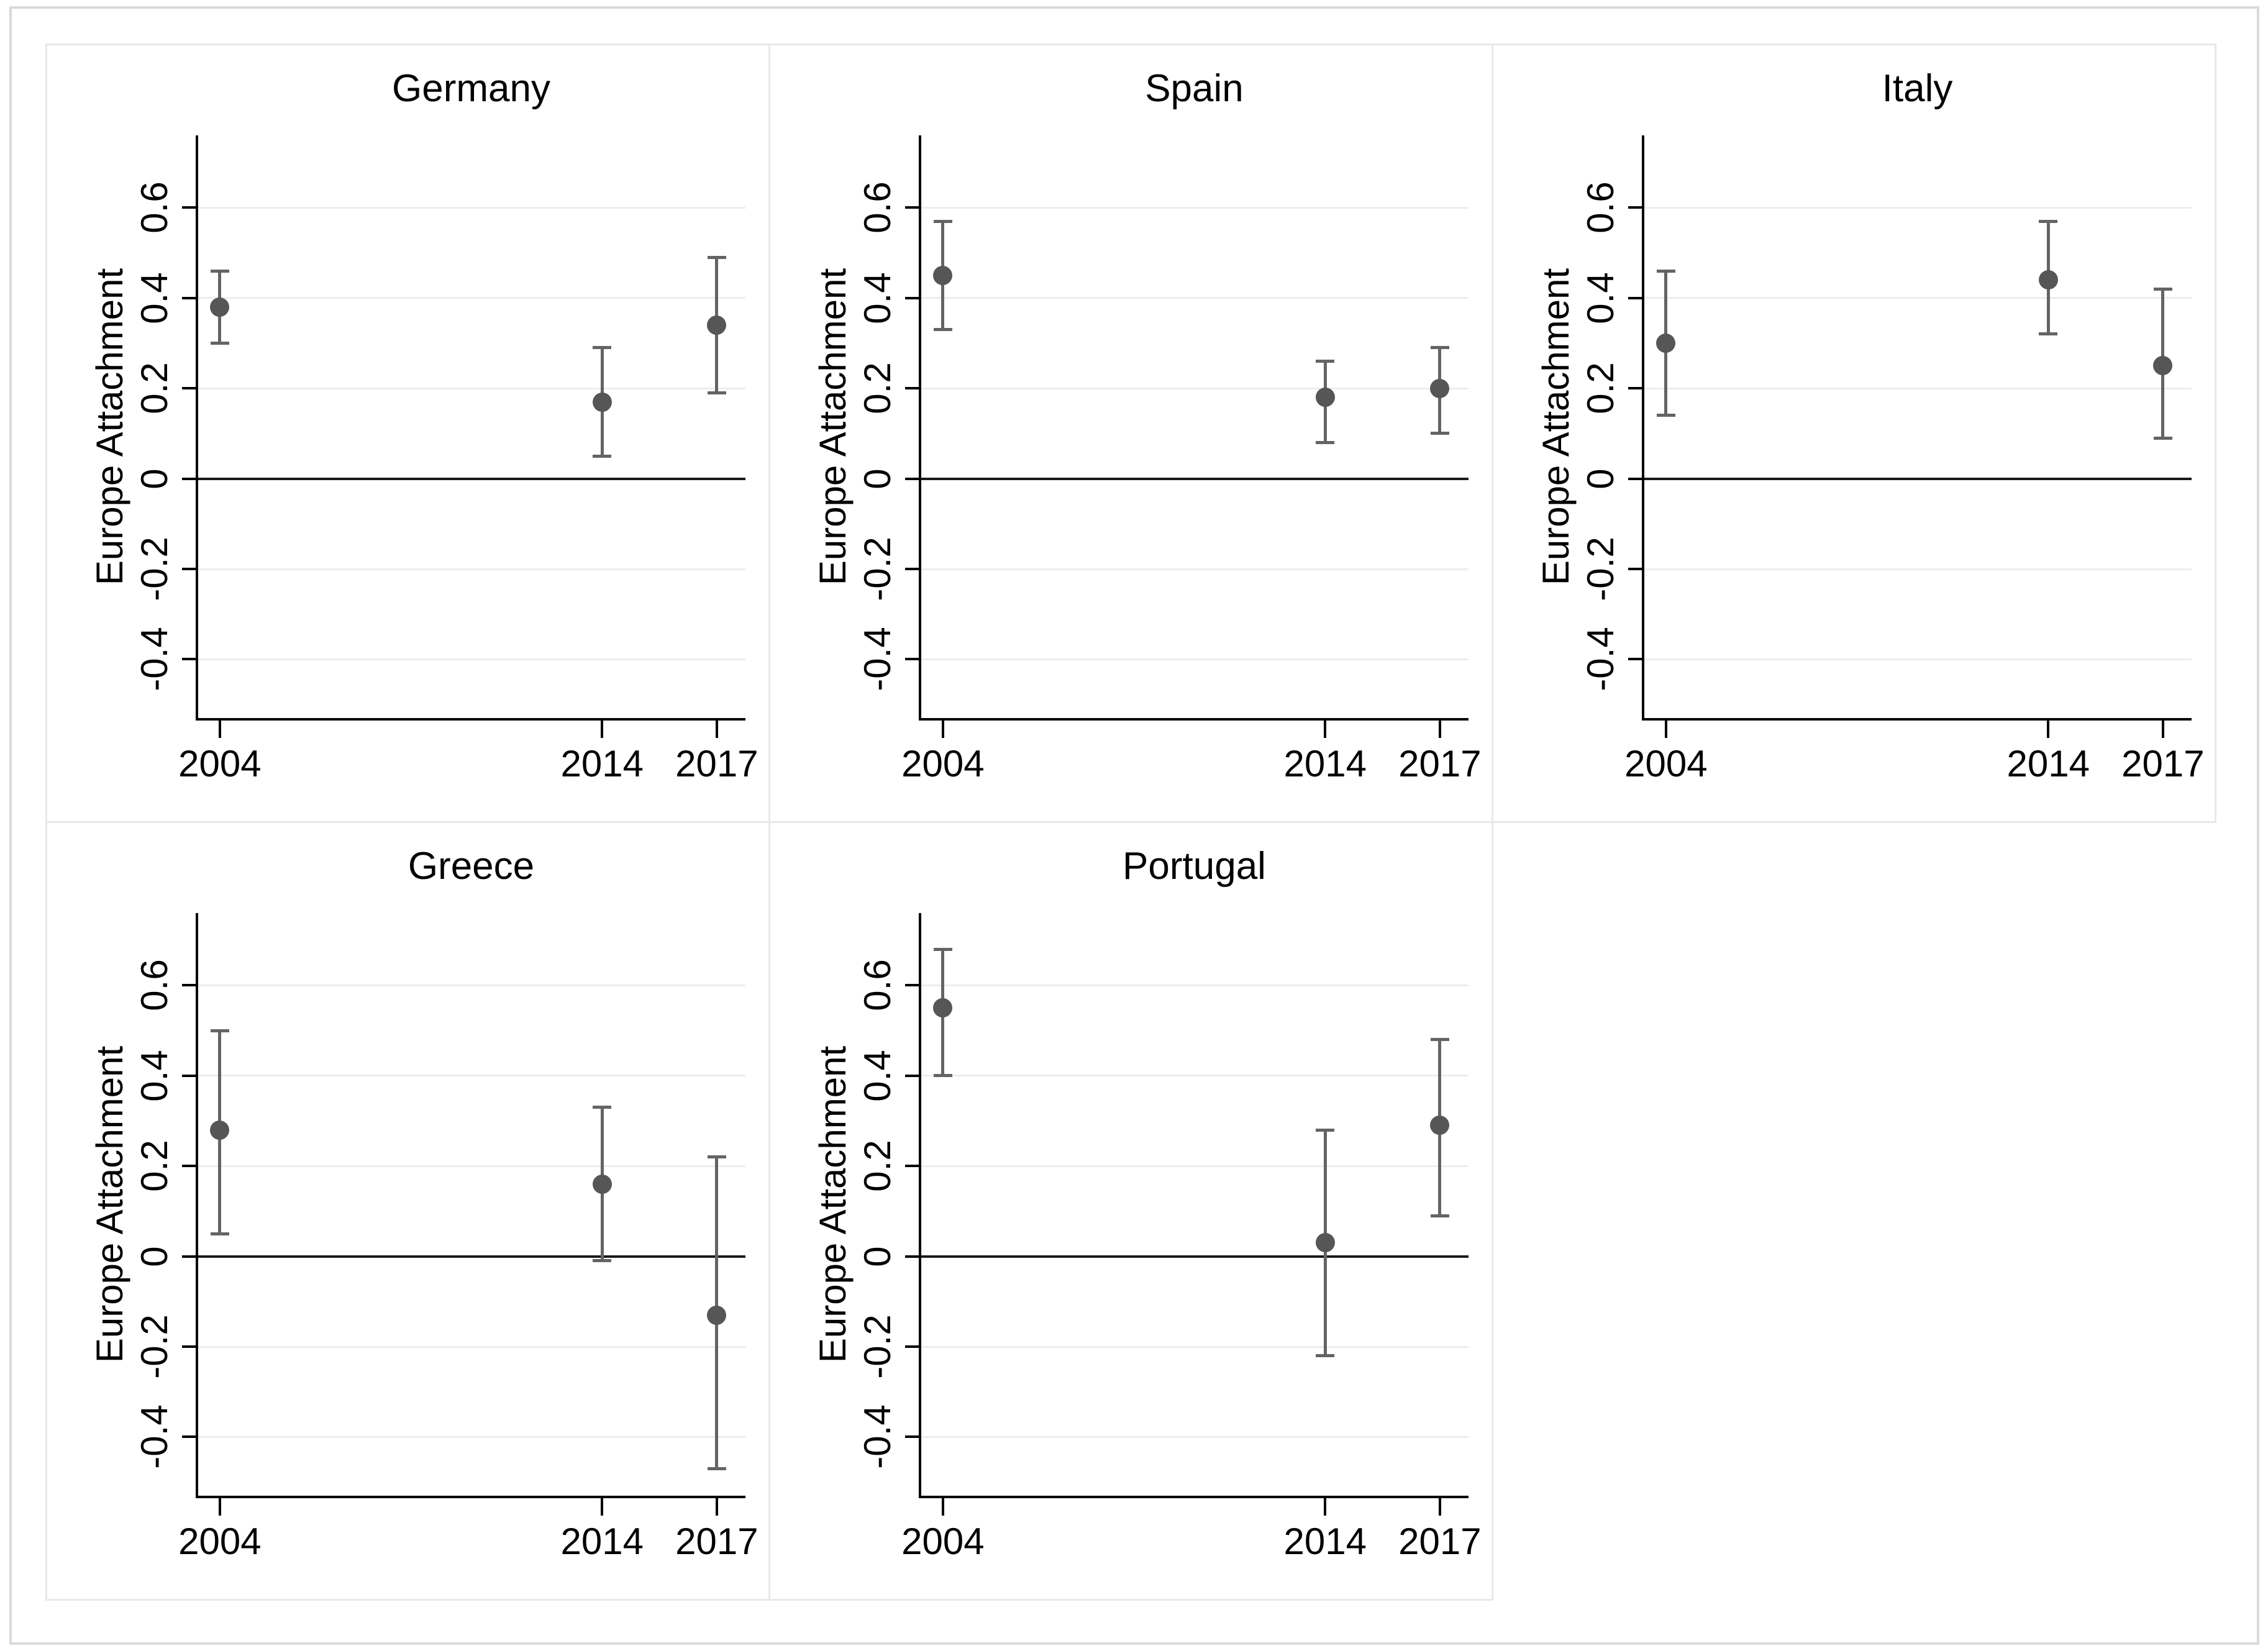  Describe the element at coordinates (912, 297) in the screenshot. I see `y-tick-0.4` at that location.